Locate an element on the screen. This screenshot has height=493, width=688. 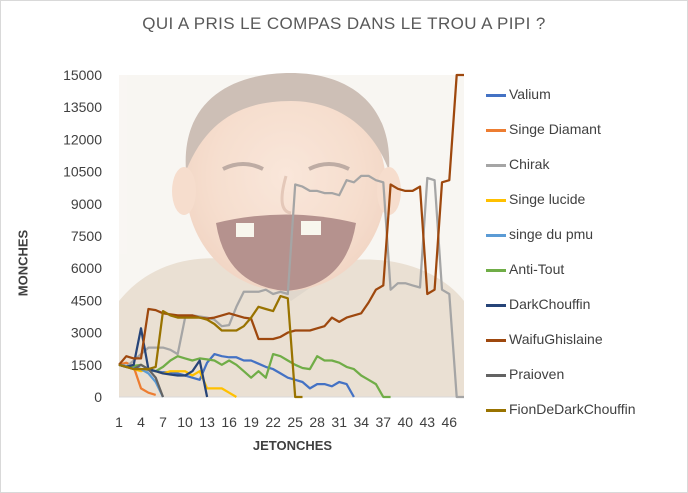
x-tick-label: 19 is located at coordinates (251, 422).